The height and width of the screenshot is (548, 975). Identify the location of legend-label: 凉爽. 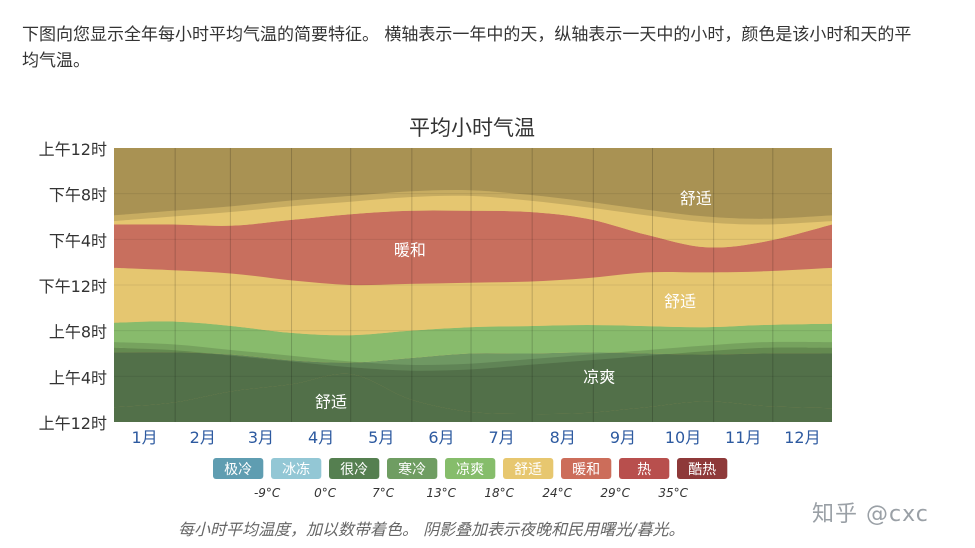
(470, 470).